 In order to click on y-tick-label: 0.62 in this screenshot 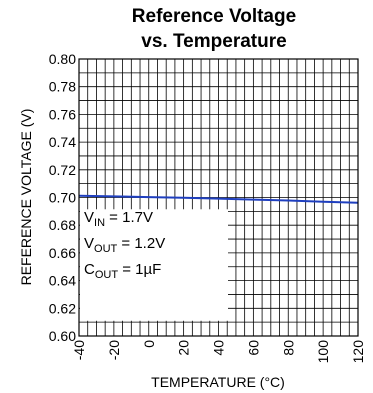, I will do `click(62, 308)`.